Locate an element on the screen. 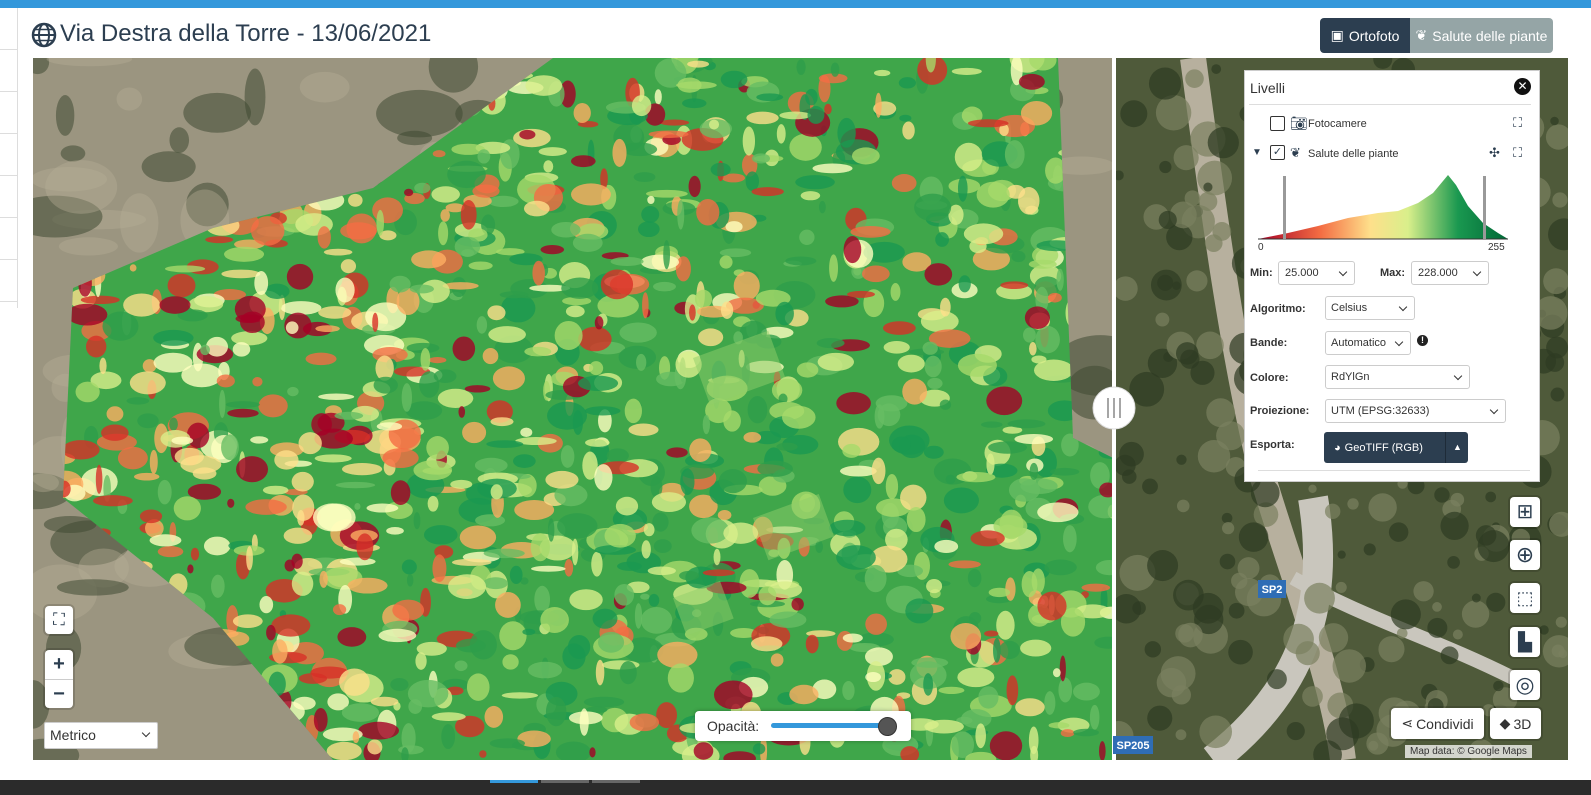  min-handle is located at coordinates (1284, 207).